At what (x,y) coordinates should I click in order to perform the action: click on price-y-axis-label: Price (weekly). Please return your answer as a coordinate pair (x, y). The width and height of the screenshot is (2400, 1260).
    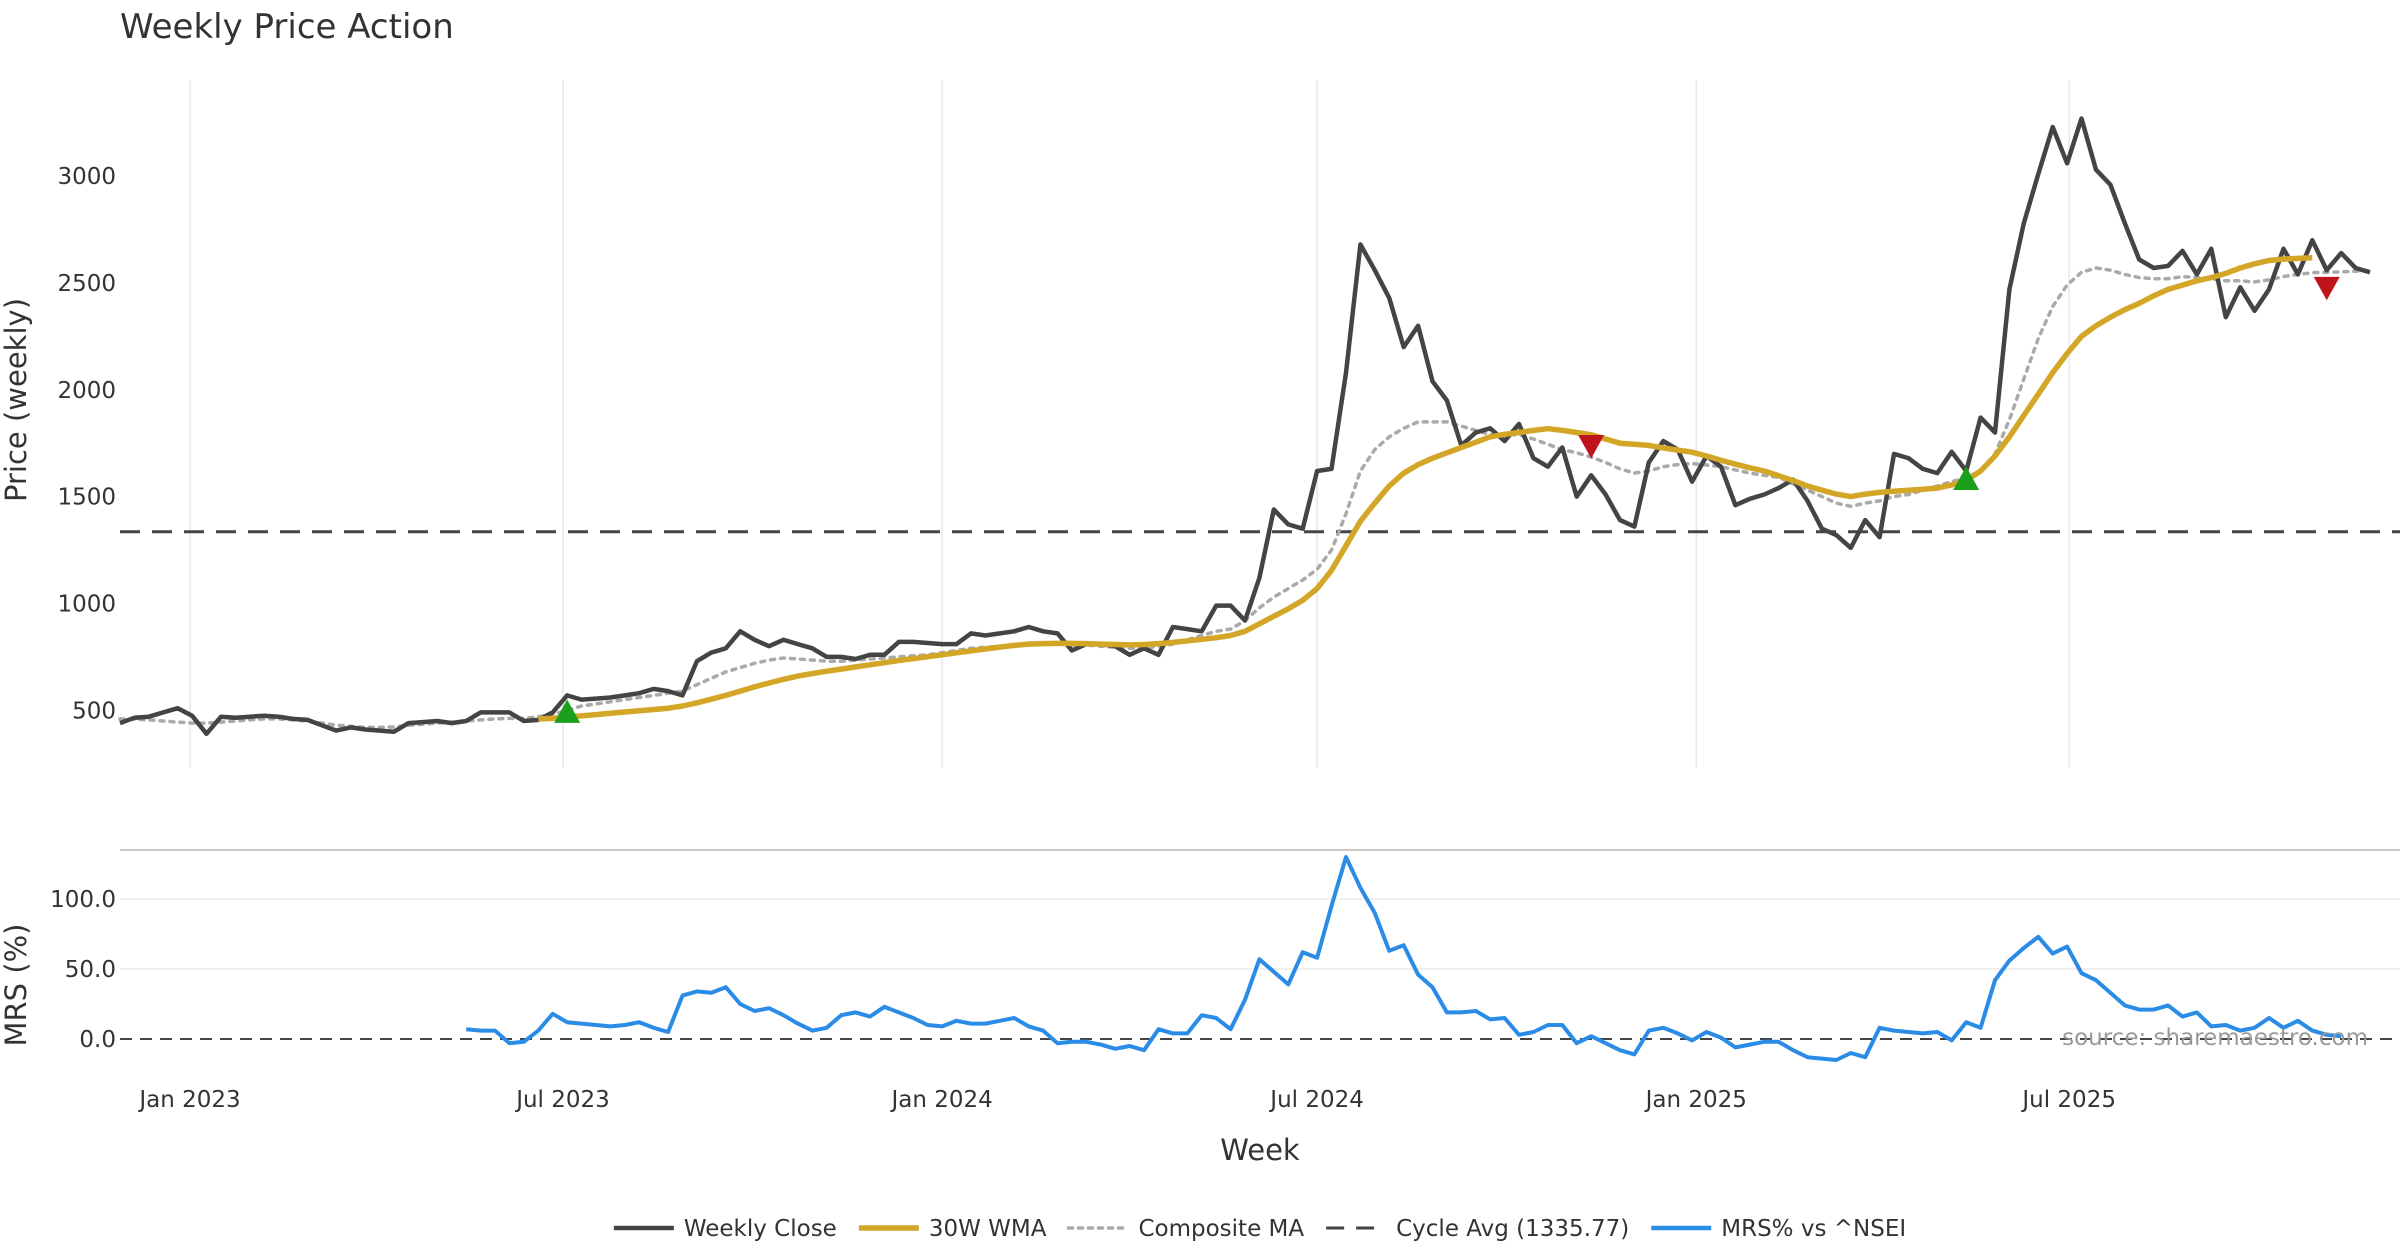
    Looking at the image, I should click on (16, 400).